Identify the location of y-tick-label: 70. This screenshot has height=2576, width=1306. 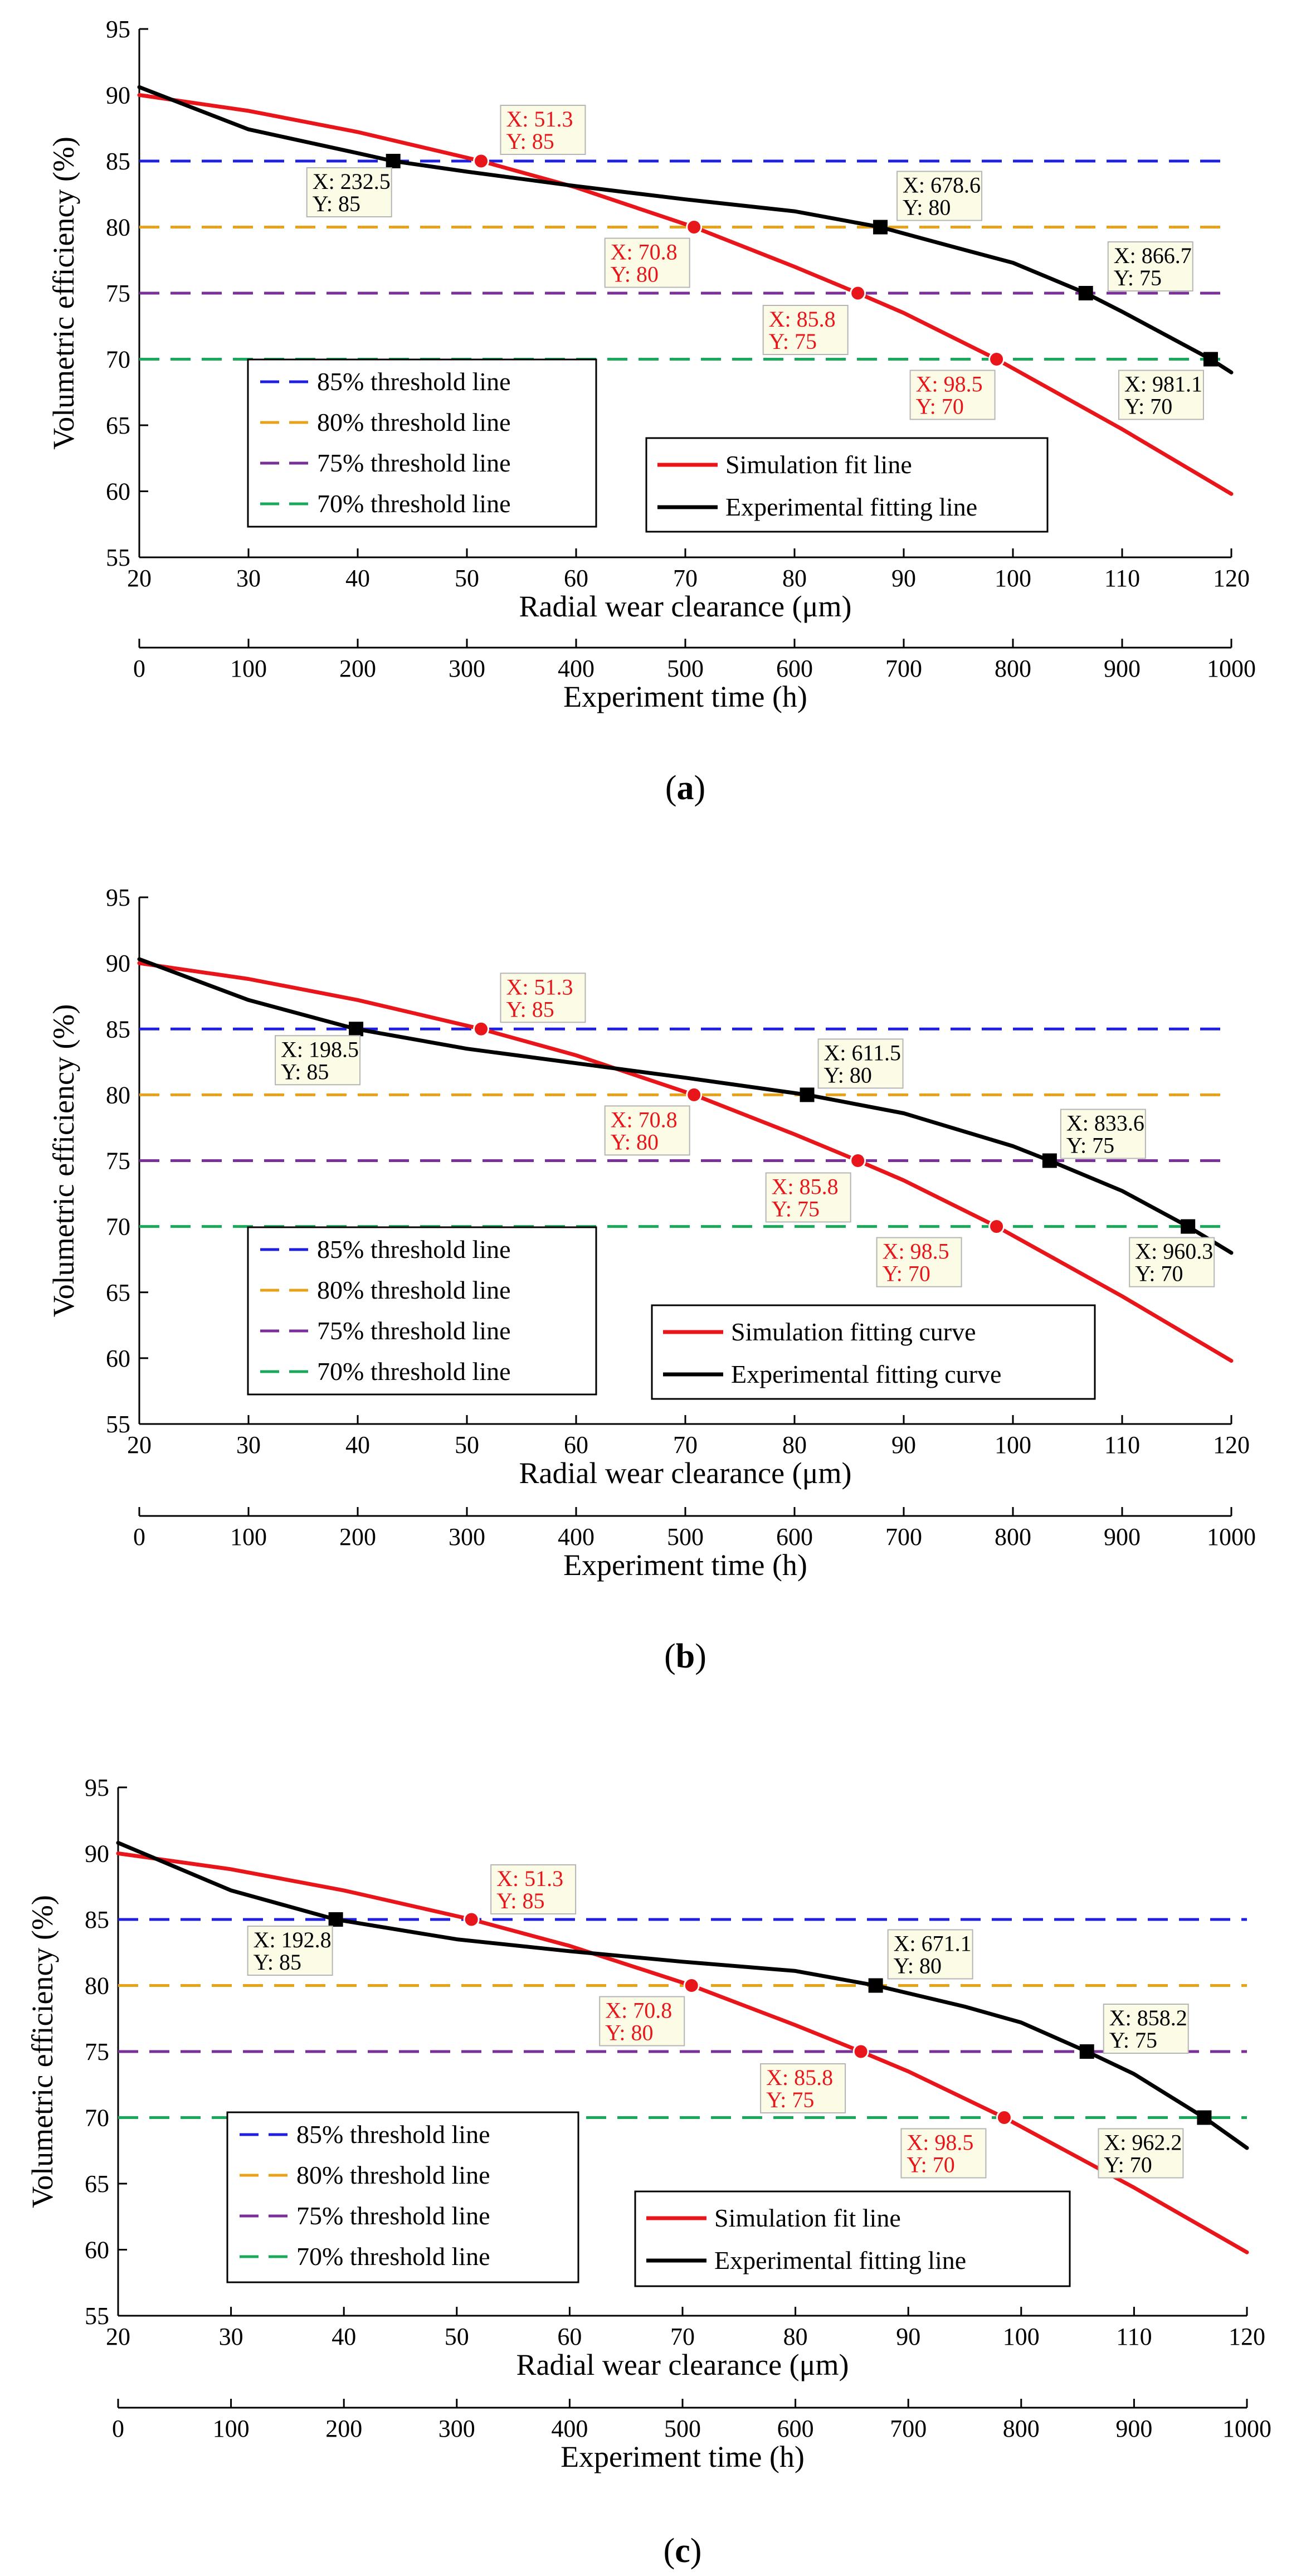
(118, 359).